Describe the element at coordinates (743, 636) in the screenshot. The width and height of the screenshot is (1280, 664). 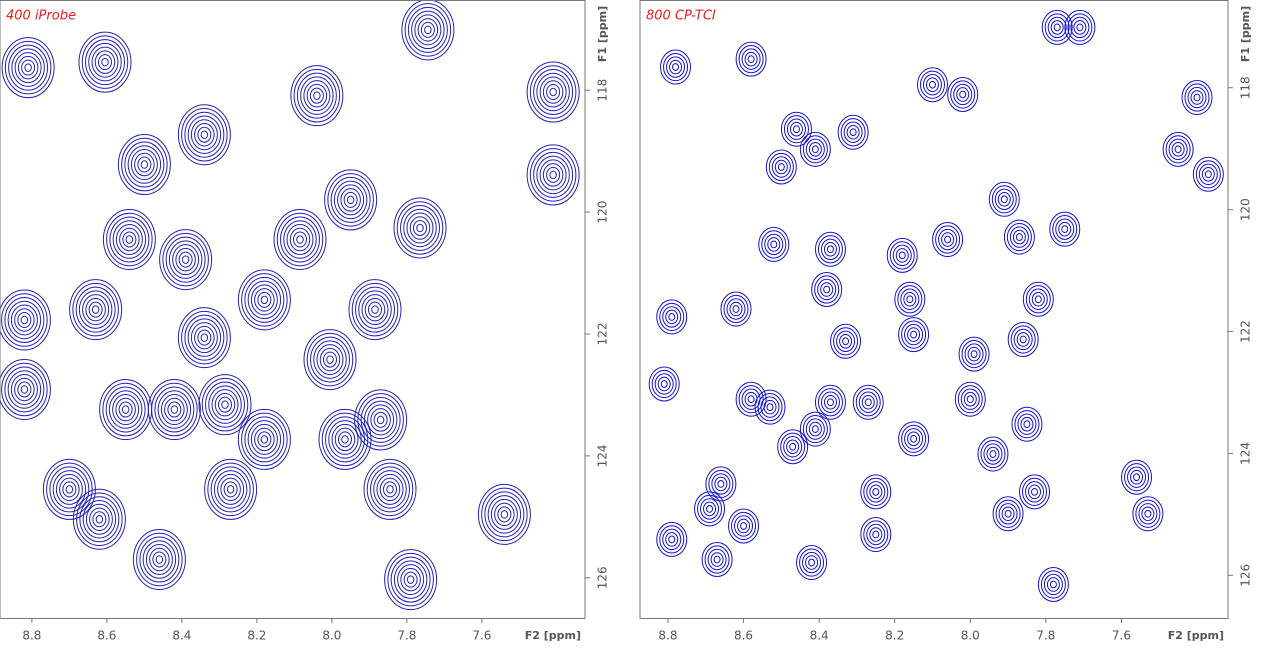
I see `x-tick-label: 8.6` at that location.